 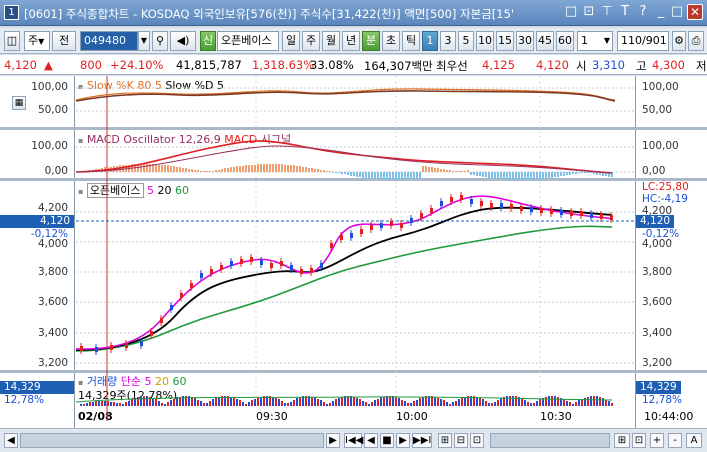 What do you see at coordinates (701, 66) in the screenshot?
I see `low-label: 저` at bounding box center [701, 66].